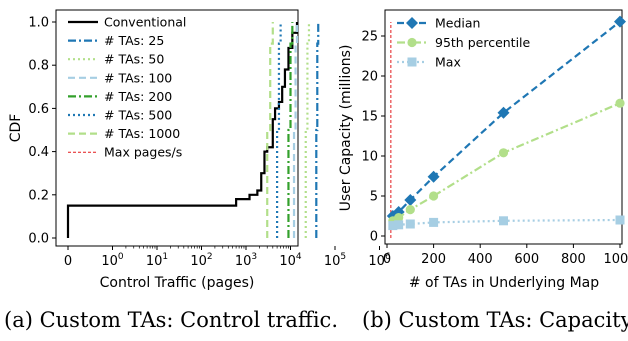  What do you see at coordinates (171, 320) in the screenshot?
I see `caption-control-traffic: (a) Custom TAs: Control traffic.` at bounding box center [171, 320].